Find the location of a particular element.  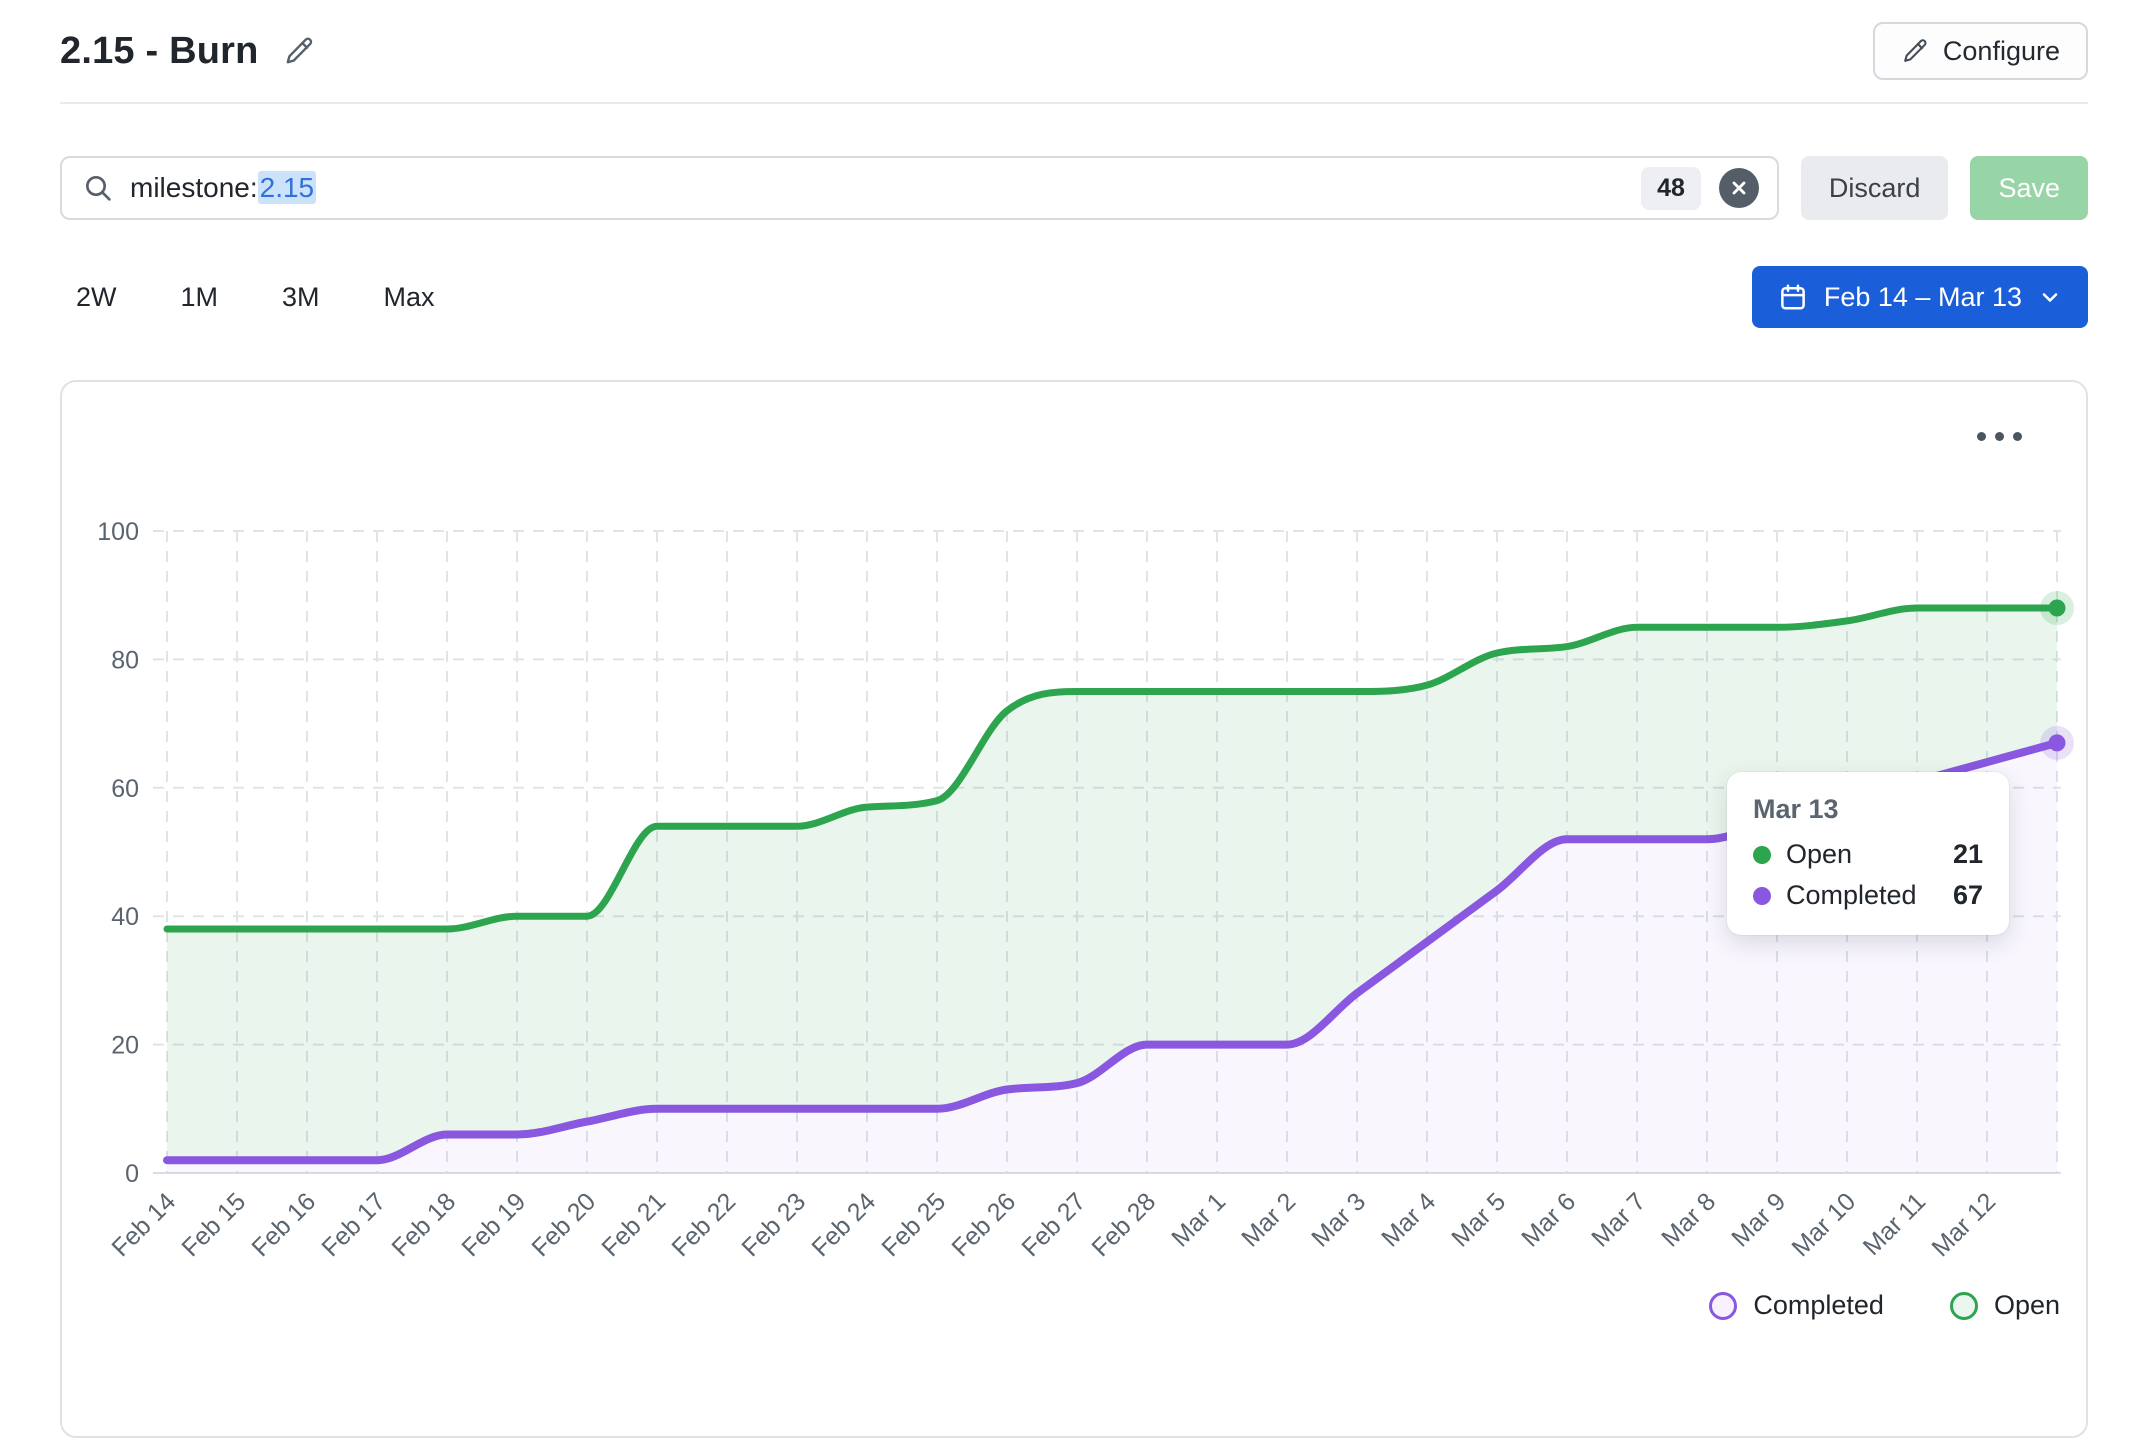

date-range-button: Feb 14 – Mar 13 is located at coordinates (1919, 297).